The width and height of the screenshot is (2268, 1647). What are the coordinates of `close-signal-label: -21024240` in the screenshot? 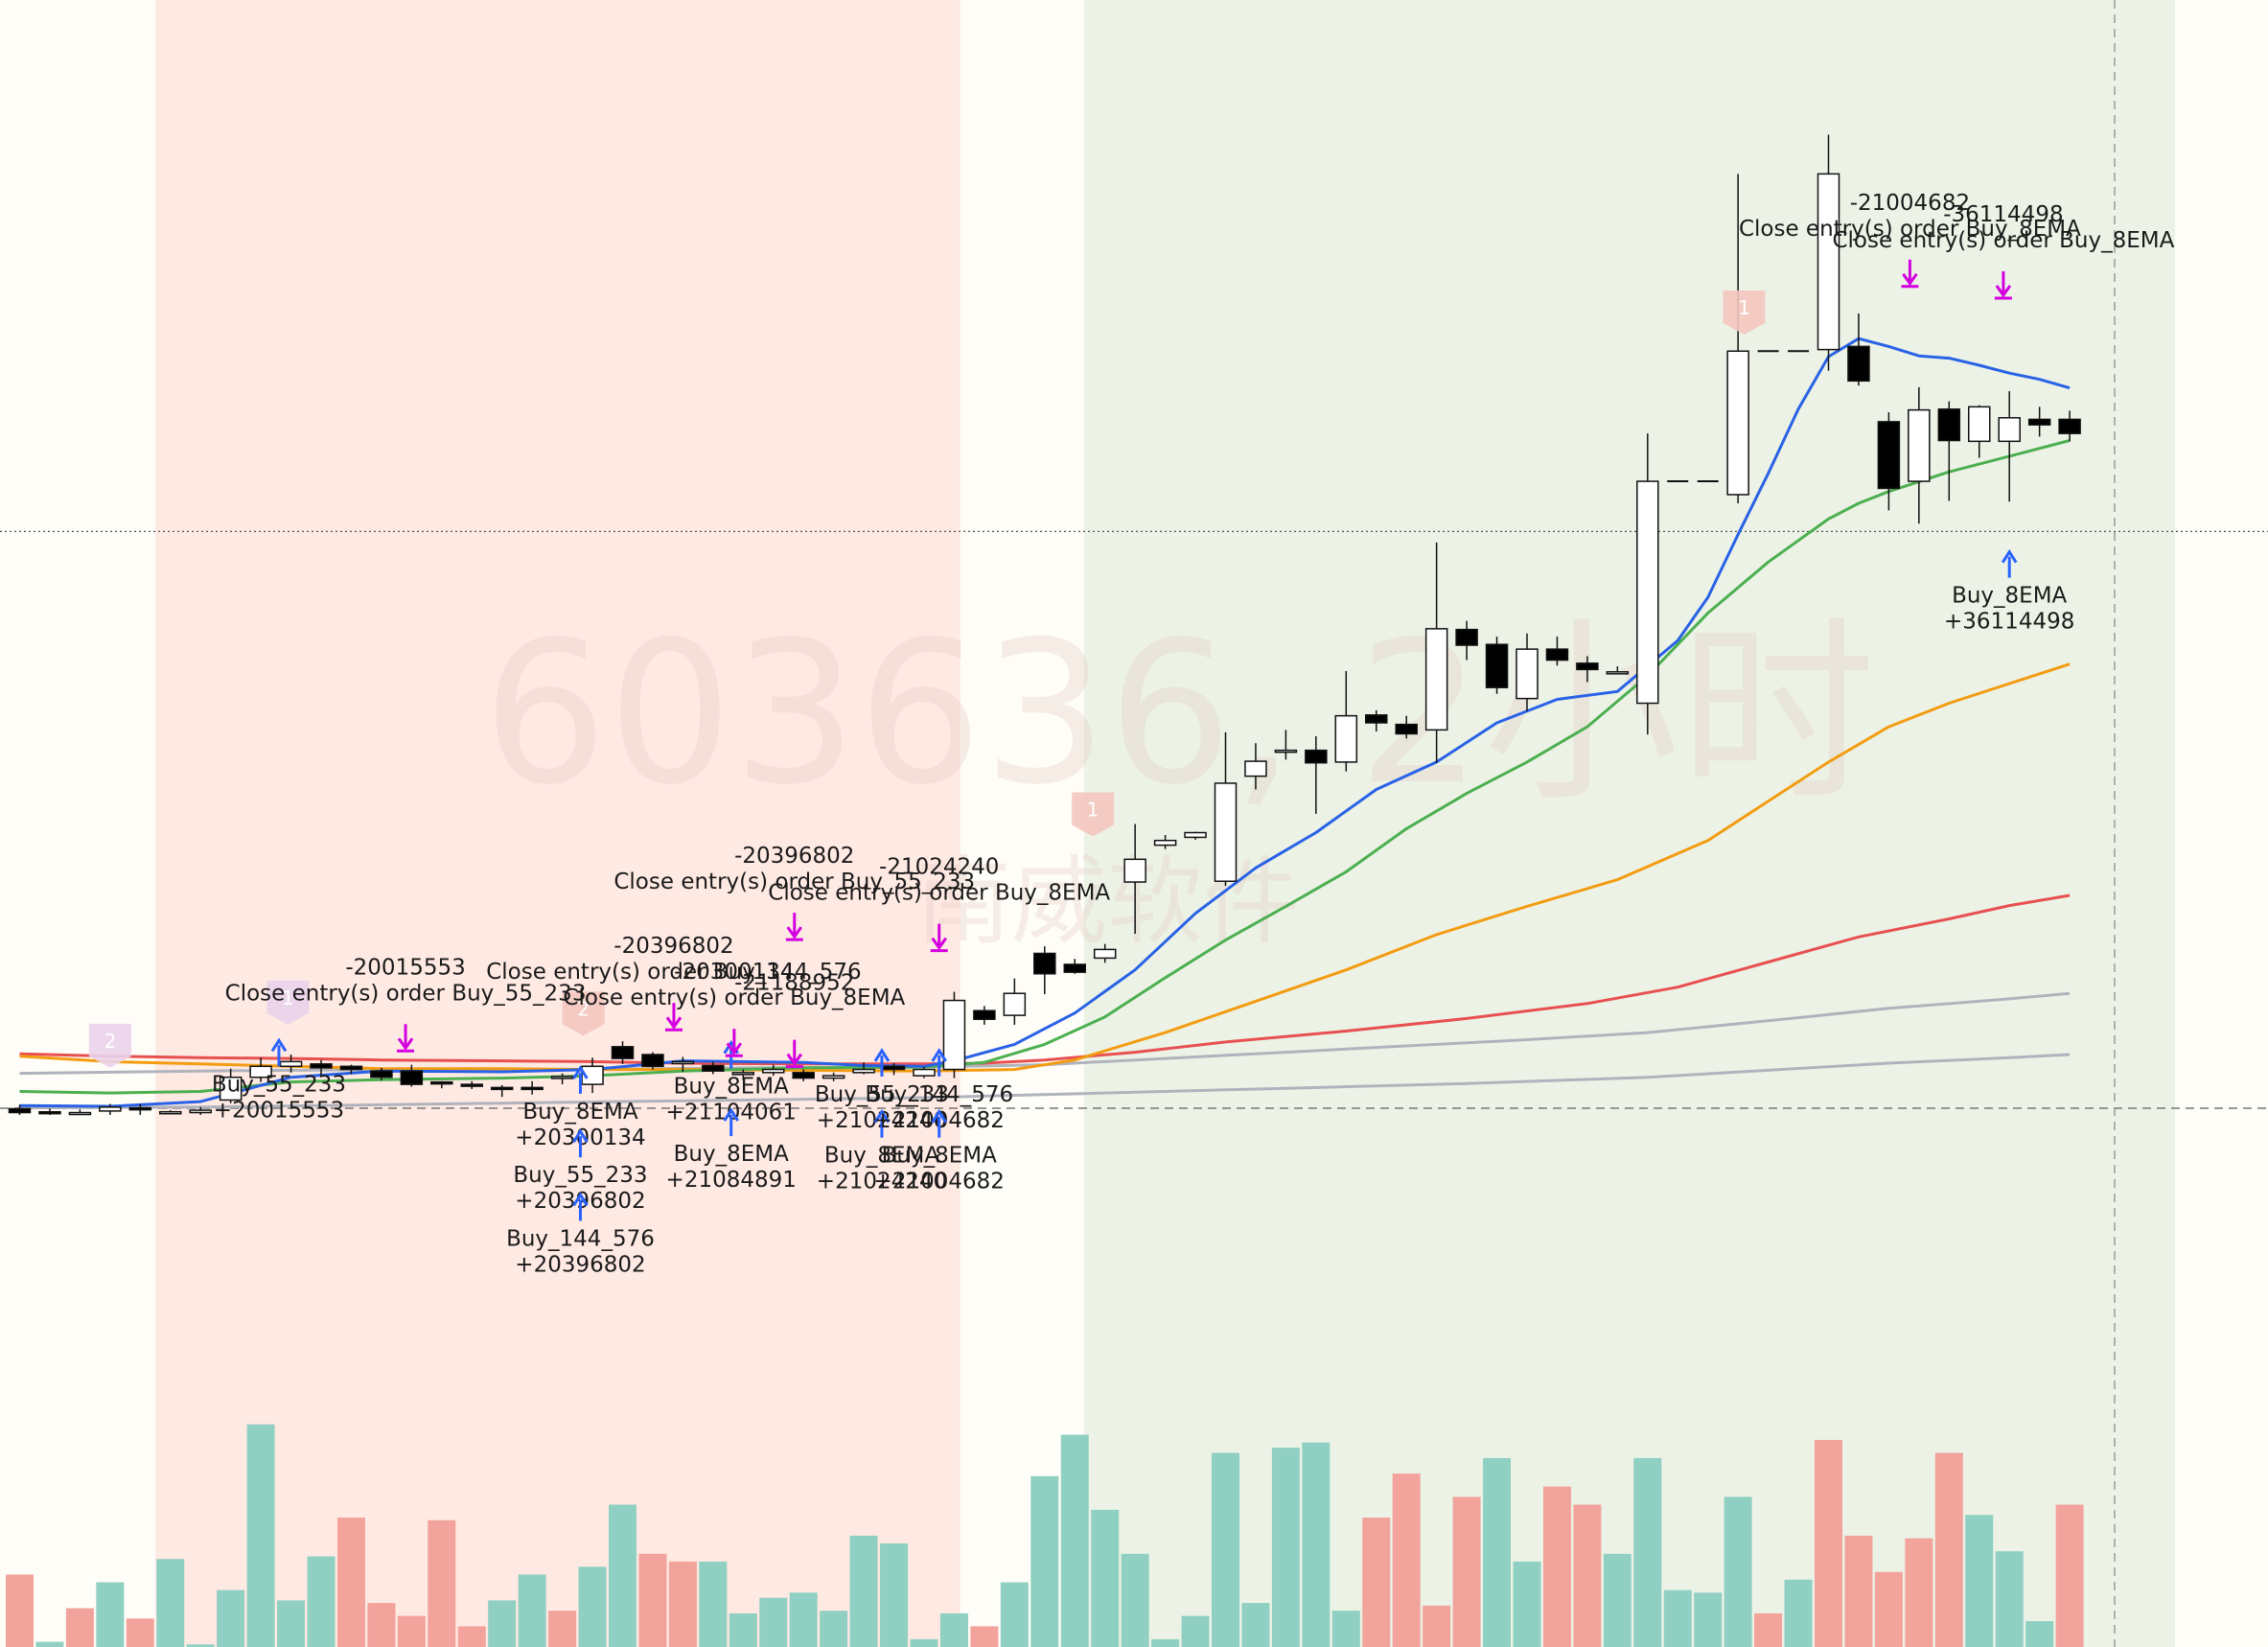 It's located at (939, 867).